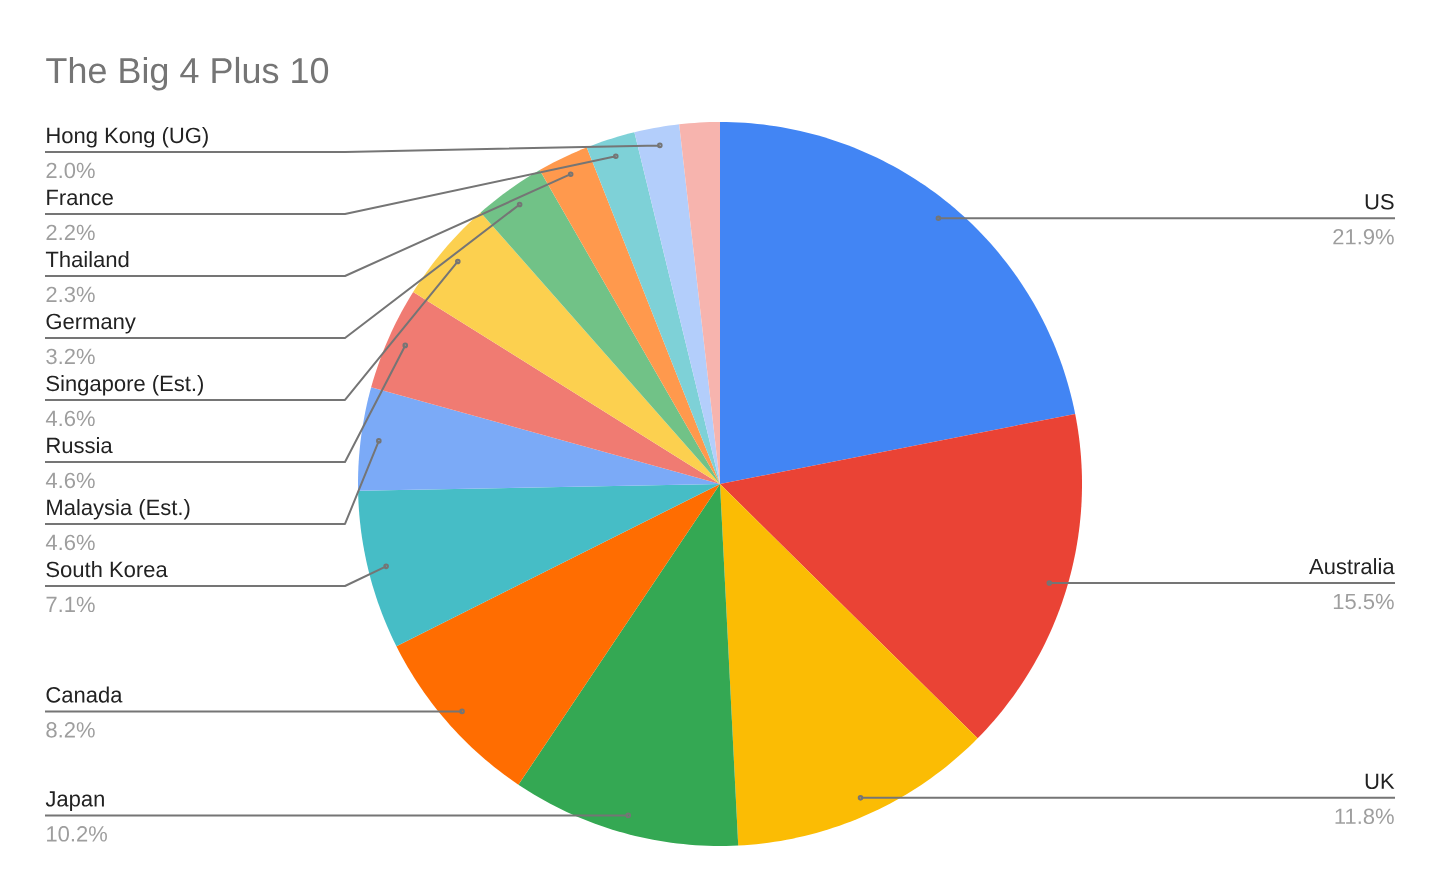  Describe the element at coordinates (70, 730) in the screenshot. I see `data-label: 8.2%` at that location.